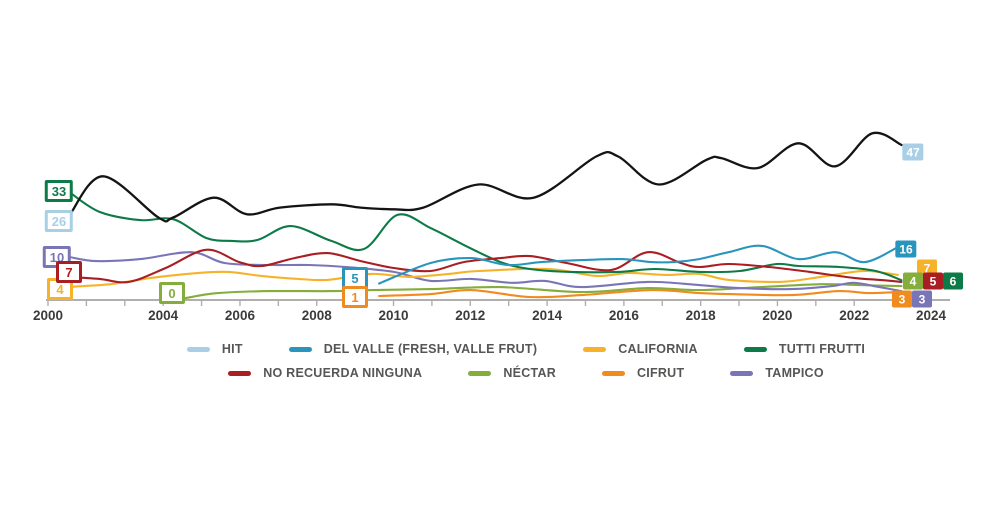  What do you see at coordinates (661, 373) in the screenshot?
I see `legend-label-cifrut: CIFRUT` at bounding box center [661, 373].